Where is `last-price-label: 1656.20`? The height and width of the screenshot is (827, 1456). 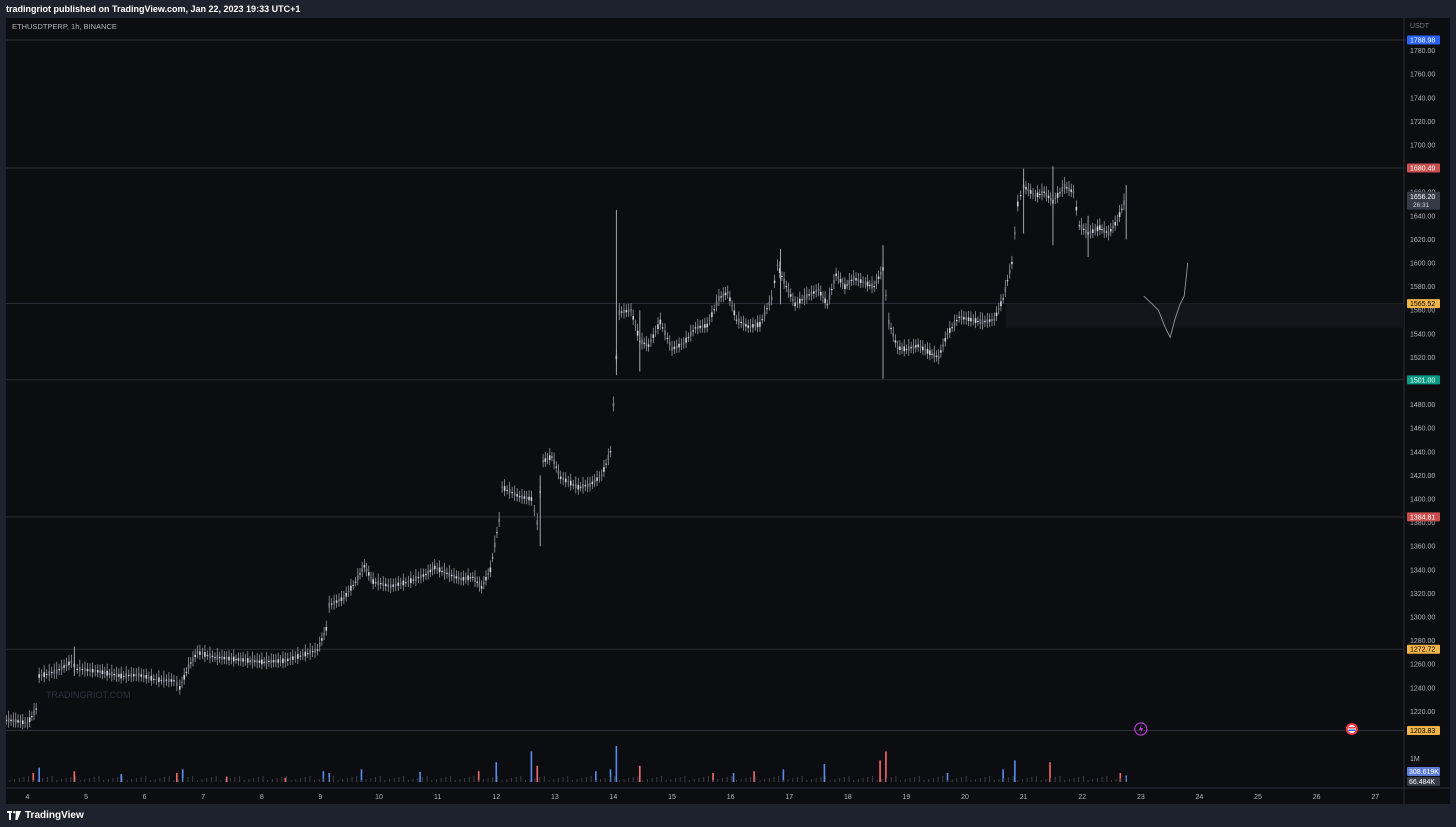
last-price-label: 1656.20 is located at coordinates (1422, 197).